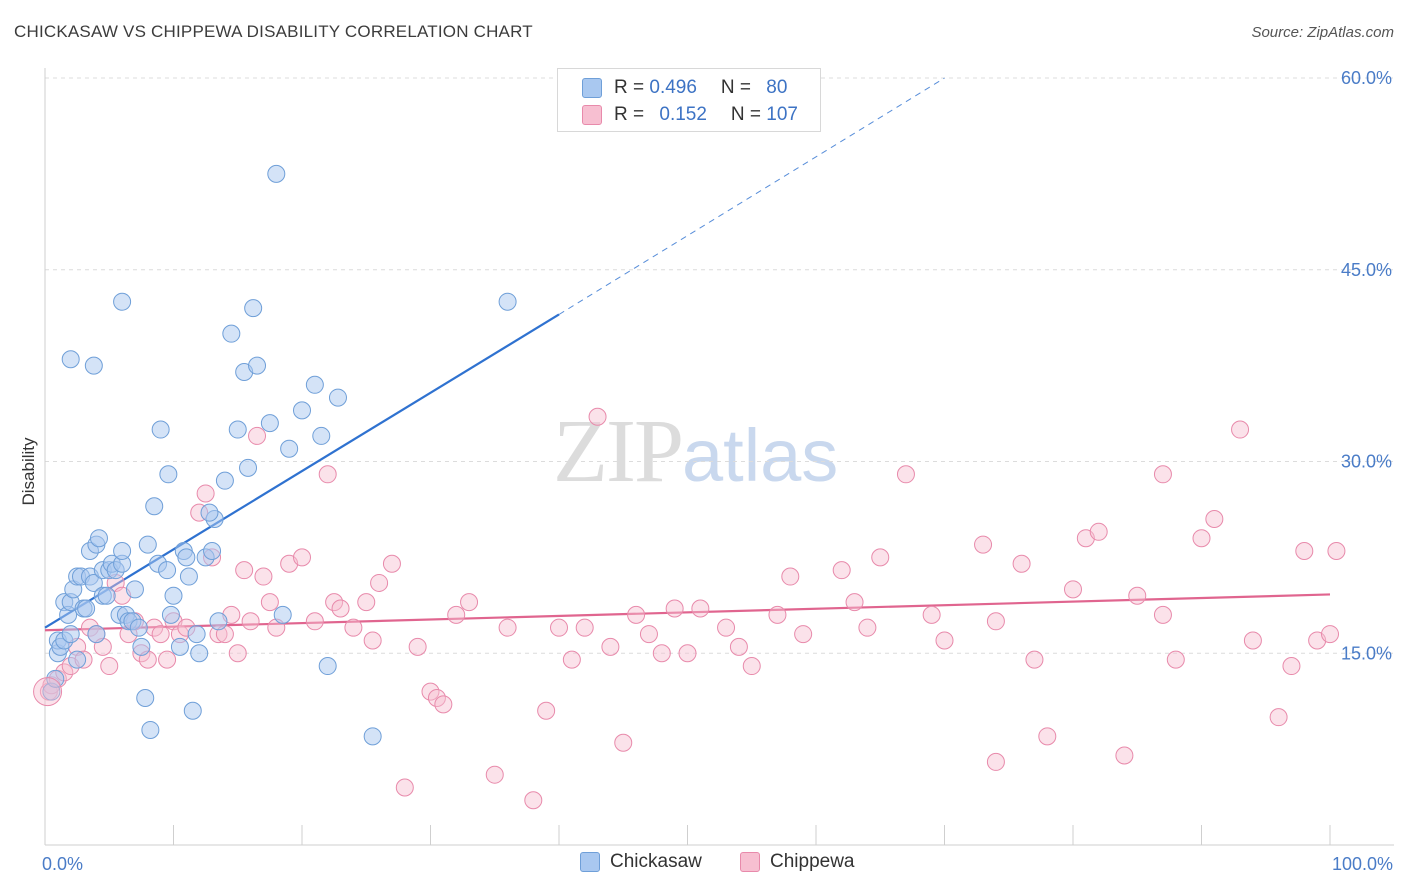 The width and height of the screenshot is (1406, 892). I want to click on stats-legend: R = 0.496 N = 80 R = 0.152 N = 107, so click(689, 100).